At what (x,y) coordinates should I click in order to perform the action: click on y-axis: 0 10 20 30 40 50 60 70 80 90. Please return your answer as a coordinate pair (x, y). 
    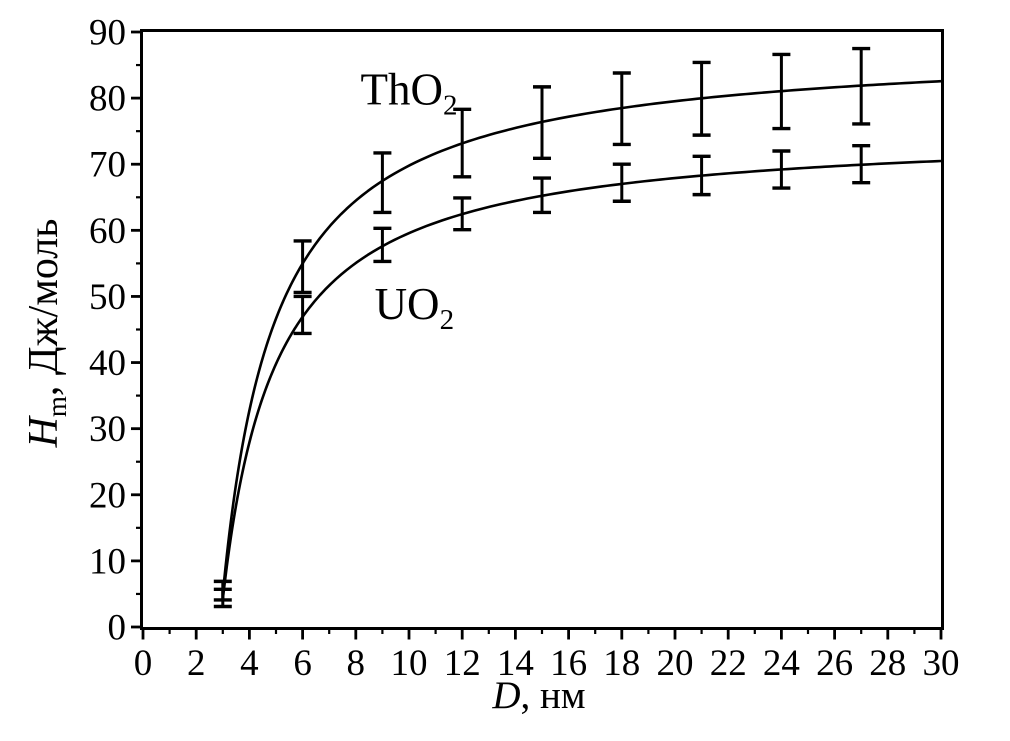
    Looking at the image, I should click on (116, 331).